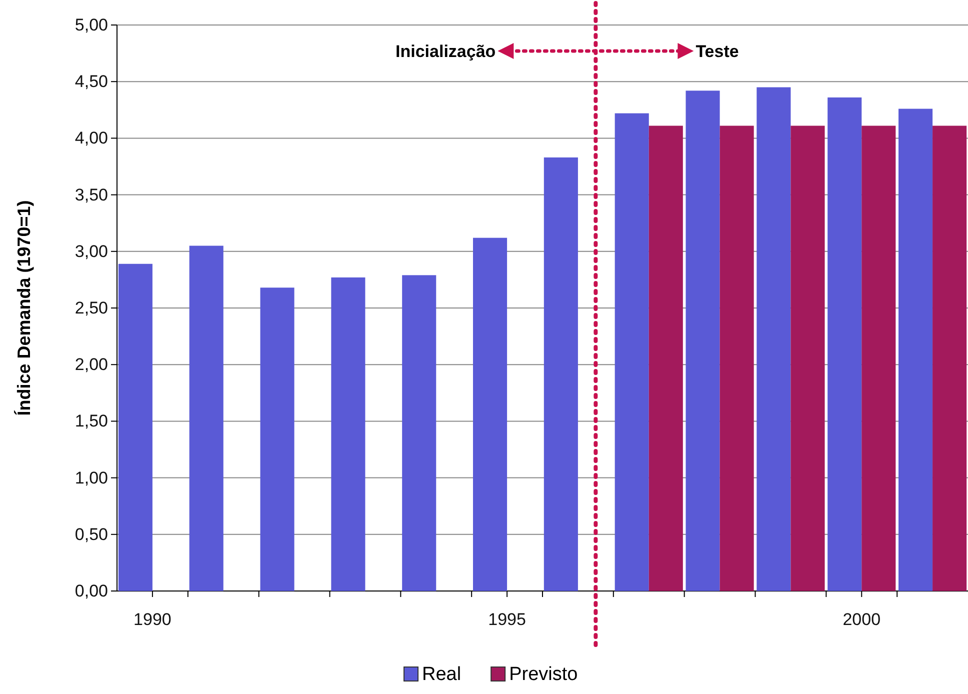  I want to click on y-tick-label: 3,50, so click(91, 194).